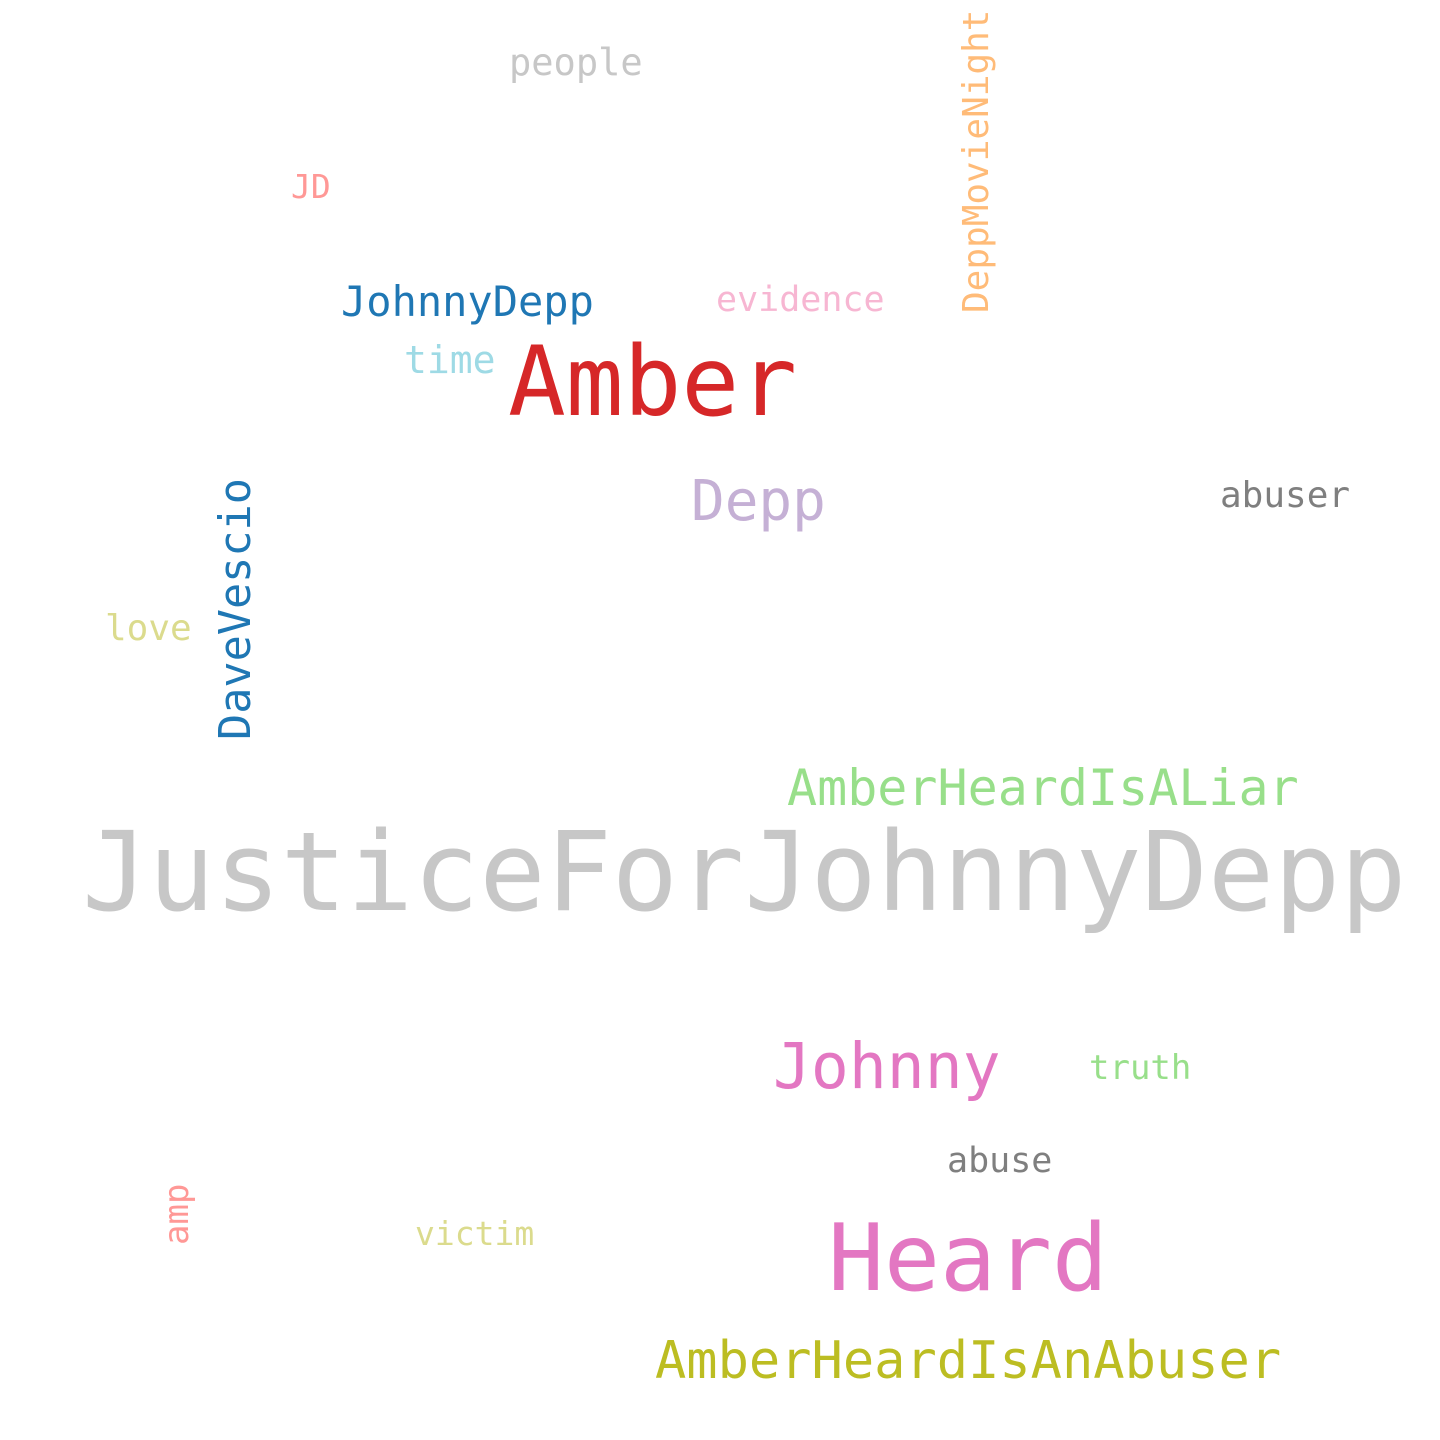  I want to click on word: Johnny, so click(887, 1066).